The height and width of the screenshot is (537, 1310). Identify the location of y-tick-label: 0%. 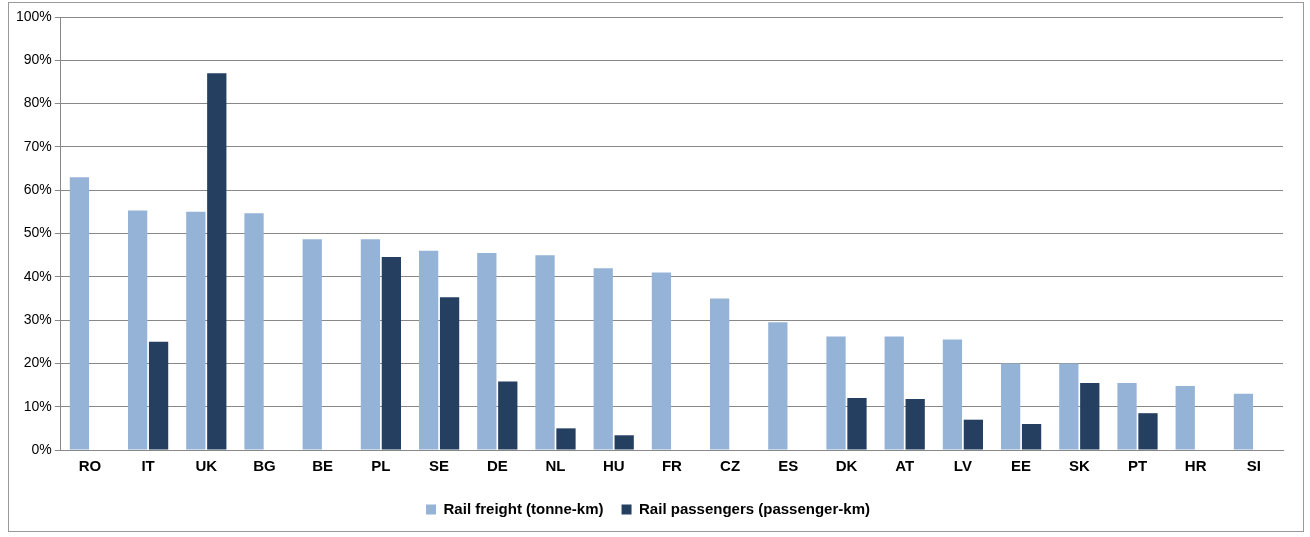
(41, 448).